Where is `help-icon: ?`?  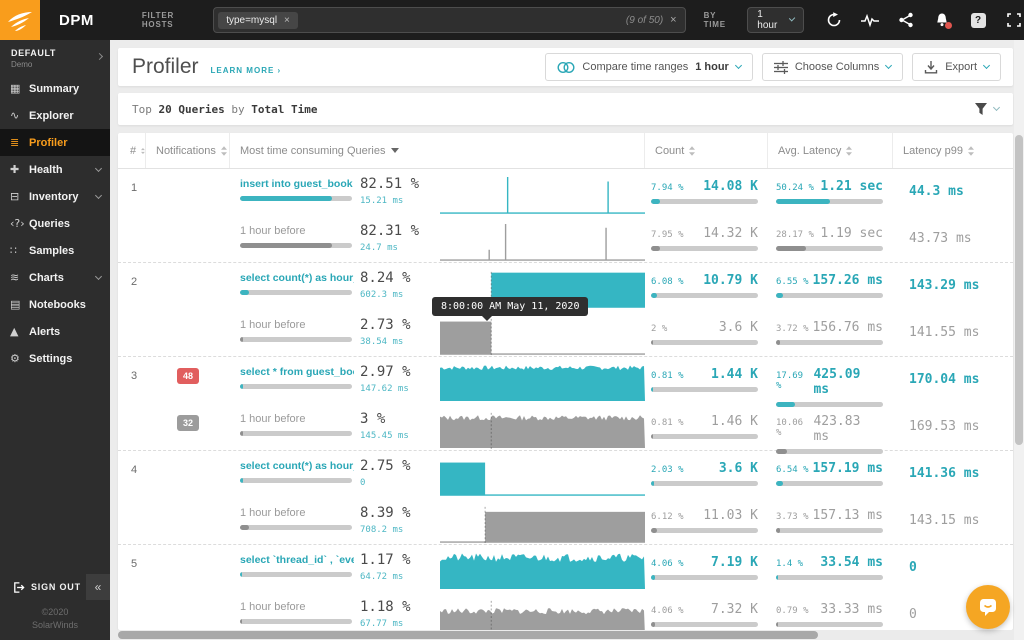 help-icon: ? is located at coordinates (978, 20).